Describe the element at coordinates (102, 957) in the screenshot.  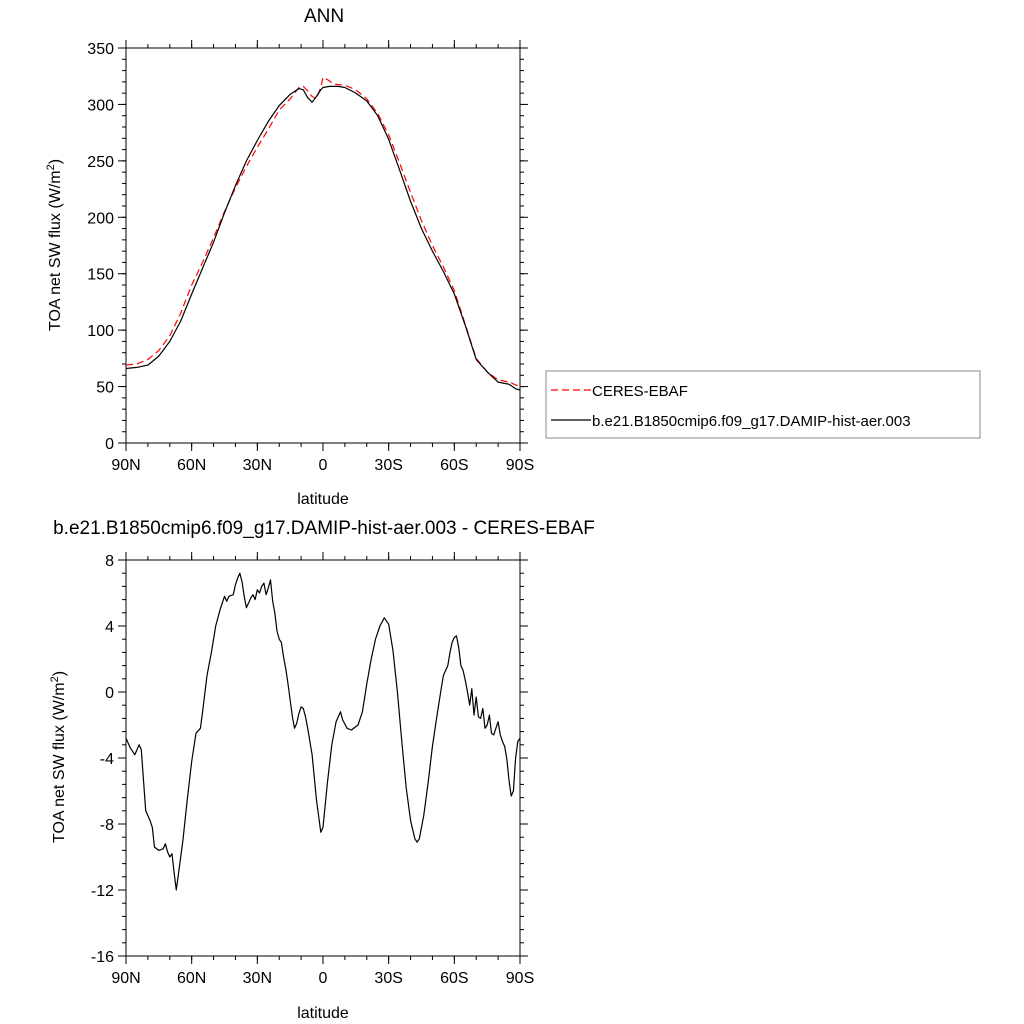
I see `bottom-y-tick-label: -16` at that location.